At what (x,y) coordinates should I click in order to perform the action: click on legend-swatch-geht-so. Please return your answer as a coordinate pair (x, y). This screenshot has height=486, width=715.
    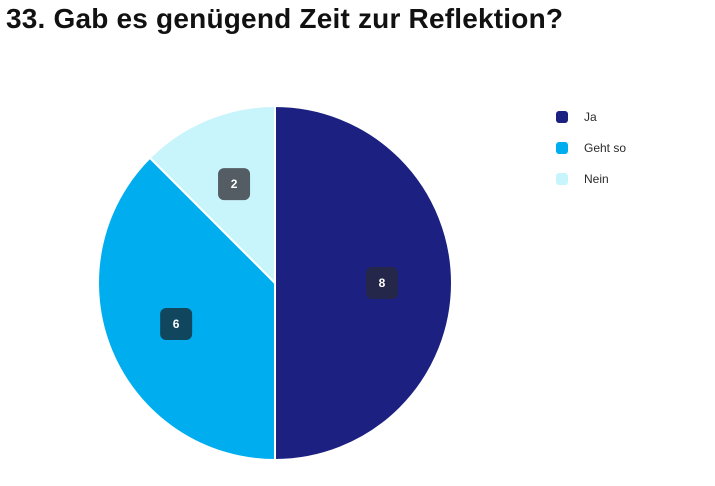
    Looking at the image, I should click on (562, 147).